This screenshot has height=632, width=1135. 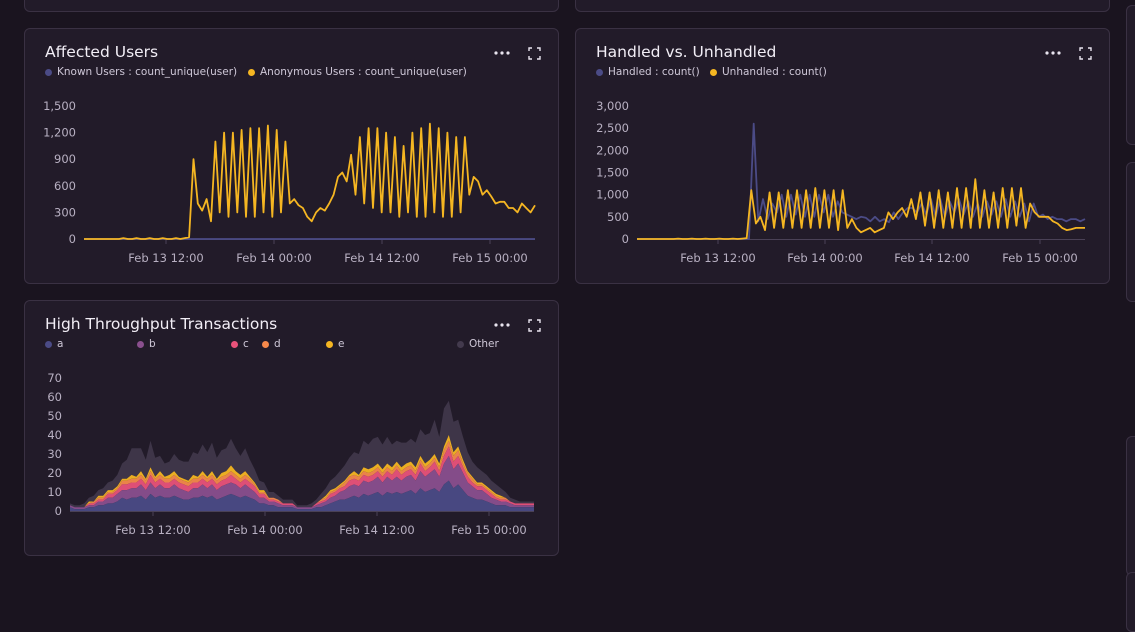 I want to click on legend-item-b: b, so click(x=146, y=344).